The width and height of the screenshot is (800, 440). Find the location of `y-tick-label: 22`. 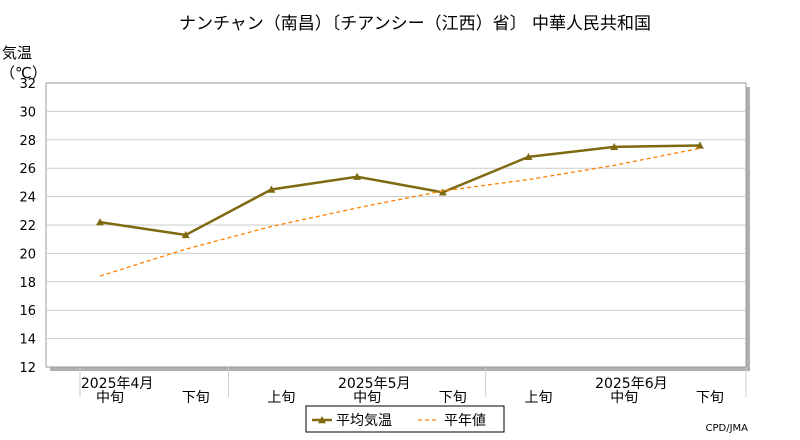

y-tick-label: 22 is located at coordinates (27, 226).